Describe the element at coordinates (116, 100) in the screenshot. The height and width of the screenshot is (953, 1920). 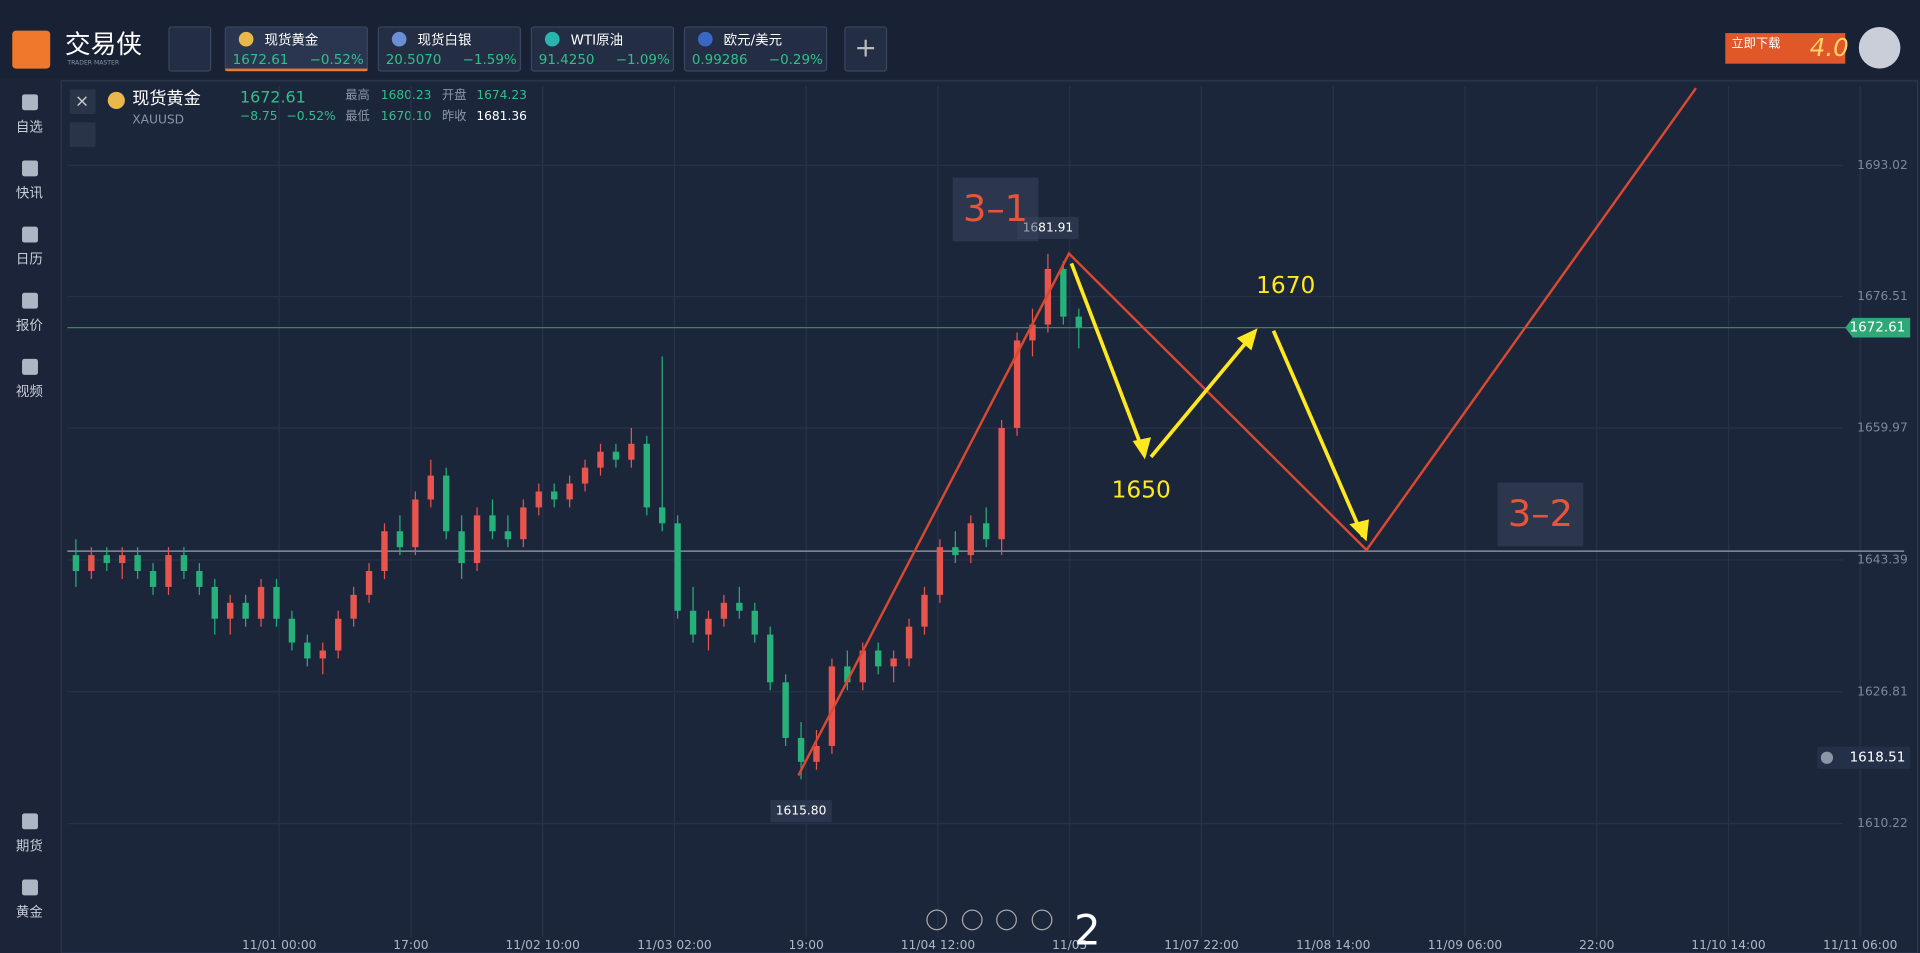
I see `symbol-icon` at that location.